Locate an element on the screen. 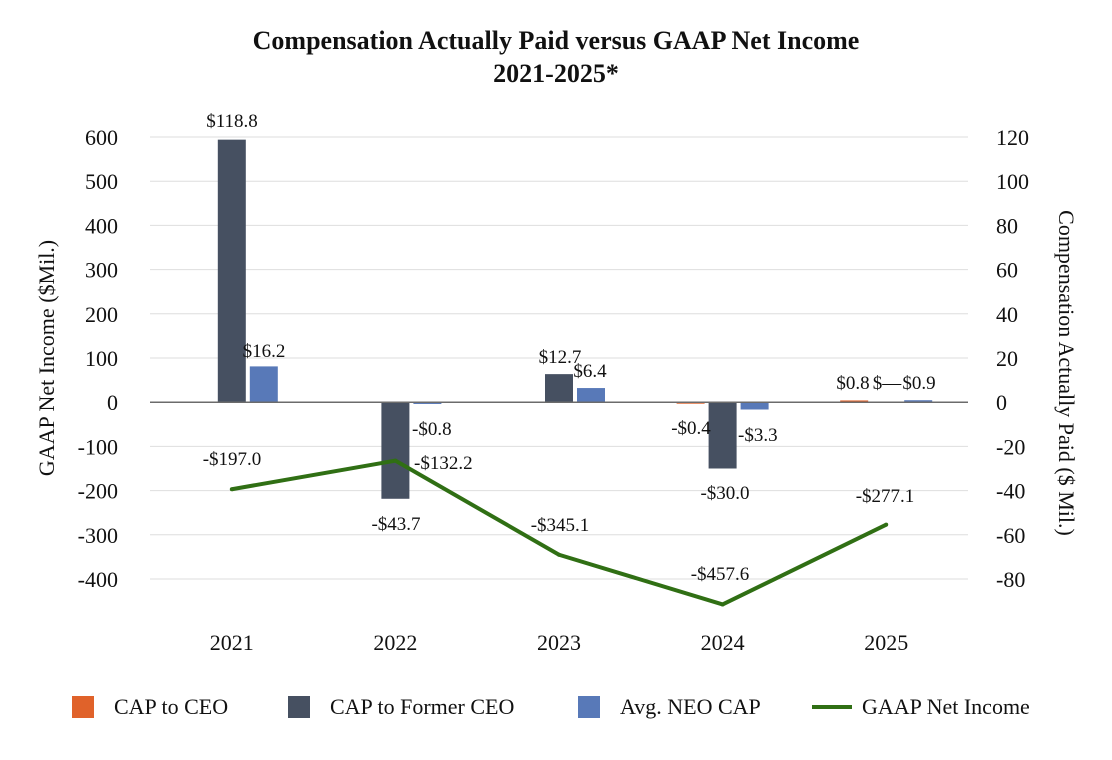 The height and width of the screenshot is (760, 1112). bar-avg-neo-cap-2022 is located at coordinates (427, 403).